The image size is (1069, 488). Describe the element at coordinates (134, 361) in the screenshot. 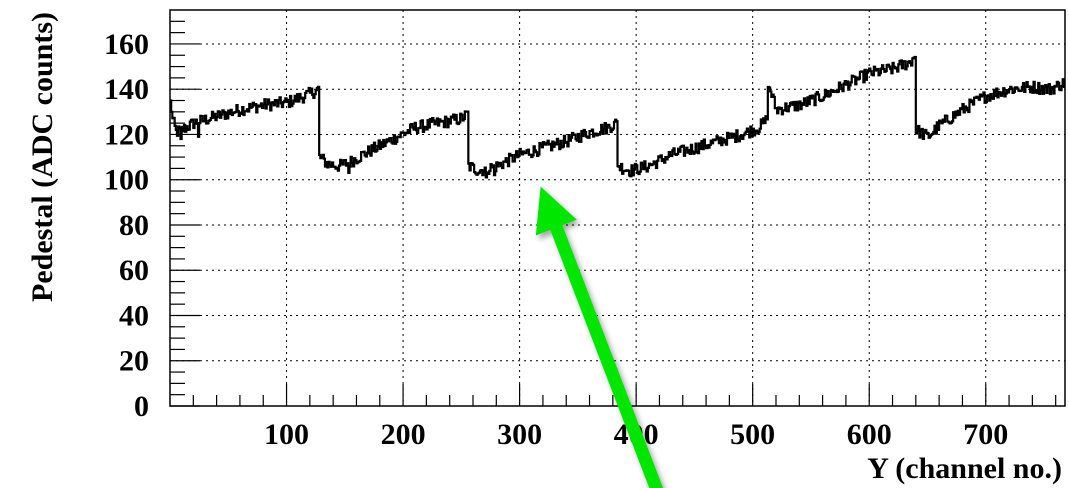

I see `y-tick-label: 20` at that location.